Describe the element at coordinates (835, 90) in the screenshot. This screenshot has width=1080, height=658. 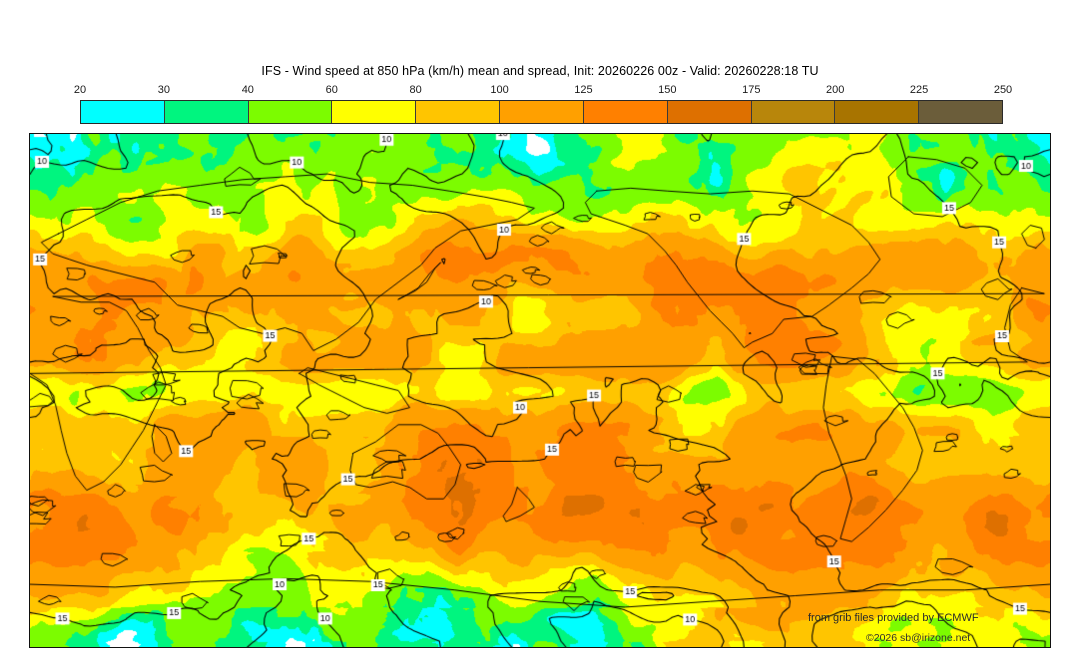
I see `colorbar-tick-200: 200` at that location.